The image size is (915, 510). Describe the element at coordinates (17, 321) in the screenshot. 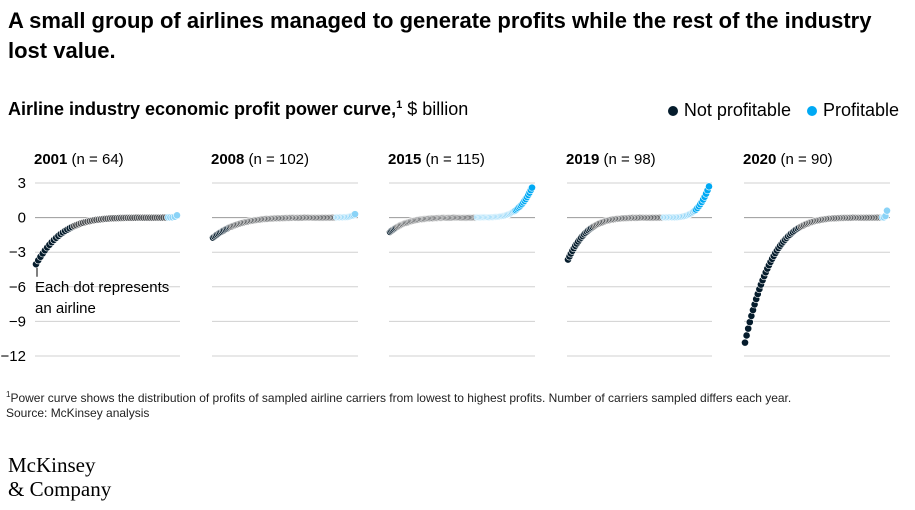

I see `y-tick-label: −9` at that location.